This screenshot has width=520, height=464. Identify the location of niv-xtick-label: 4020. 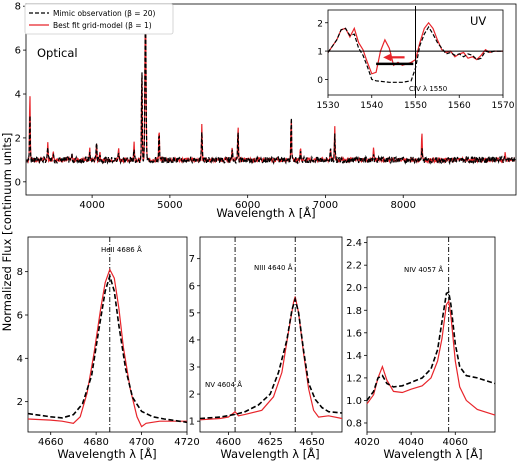
(366, 442).